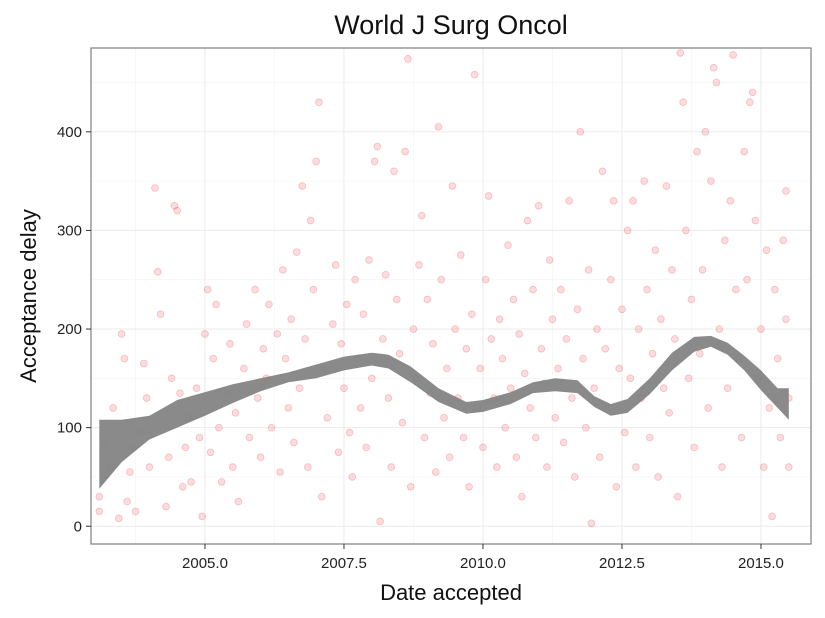 The image size is (825, 618). I want to click on x-tick-label: 2015.0, so click(761, 563).